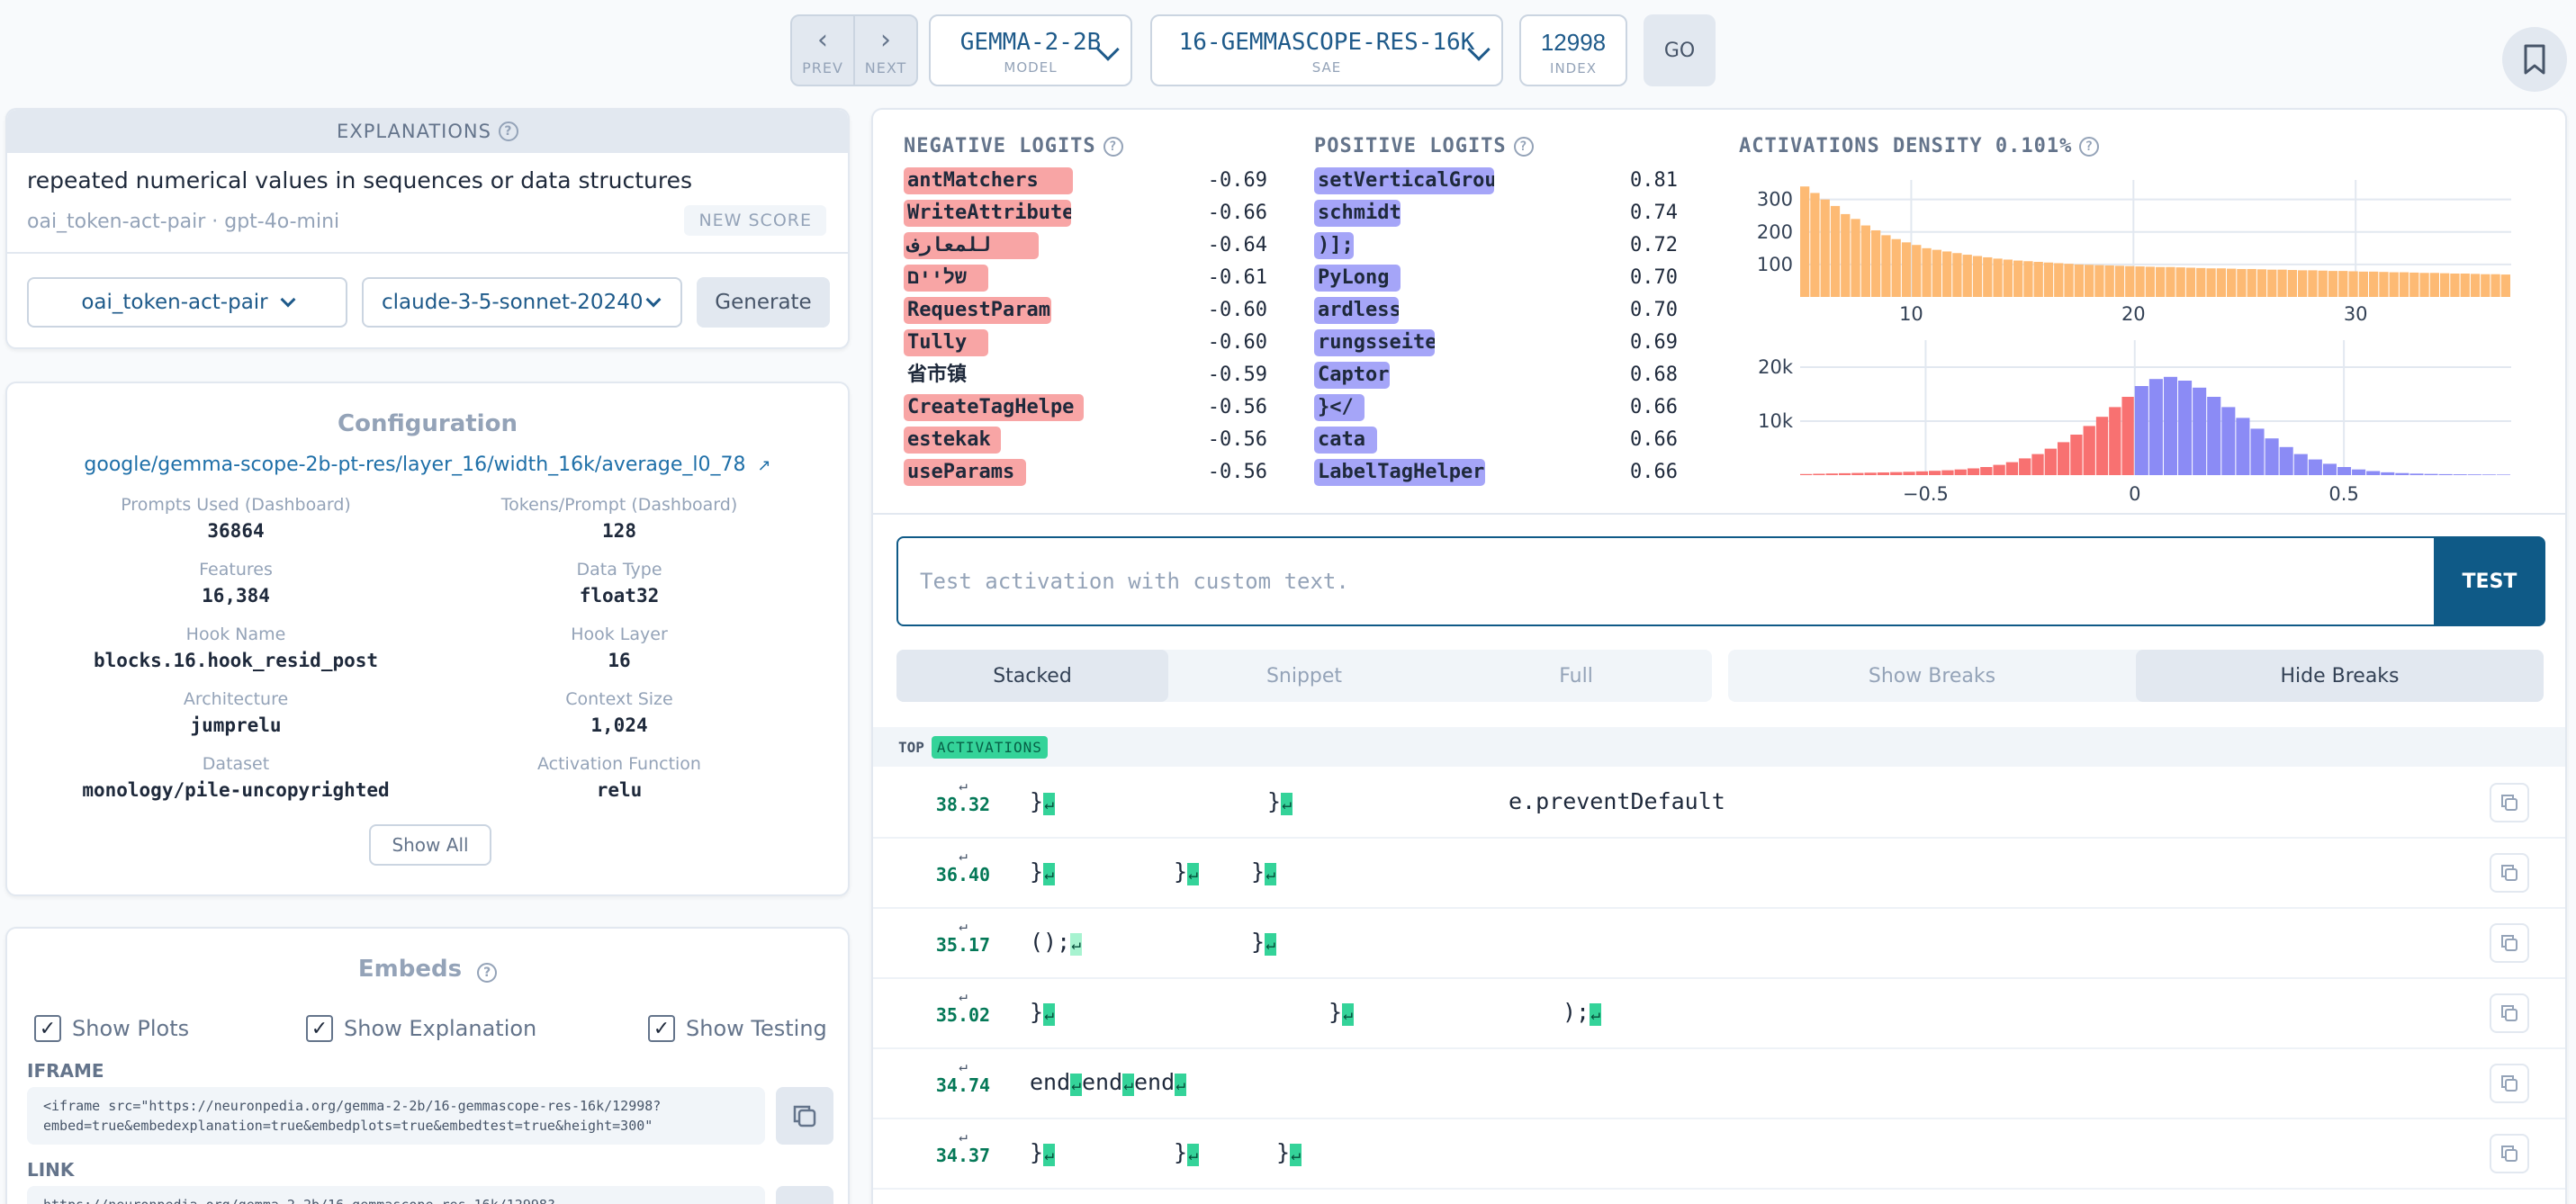 This screenshot has width=2576, height=1204. I want to click on view-snippet-option: Snippet, so click(1304, 675).